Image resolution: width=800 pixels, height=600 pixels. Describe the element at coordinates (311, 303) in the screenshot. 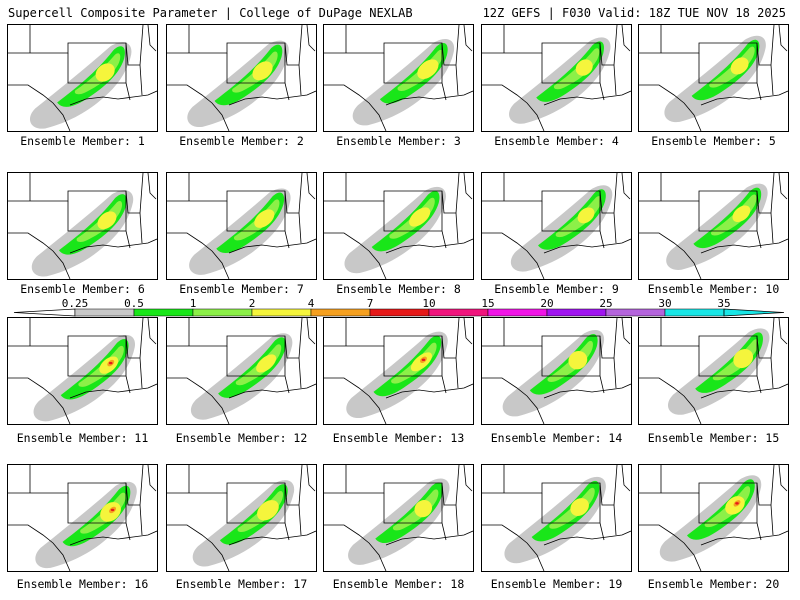

I see `colorbar-tick-label: 4` at that location.